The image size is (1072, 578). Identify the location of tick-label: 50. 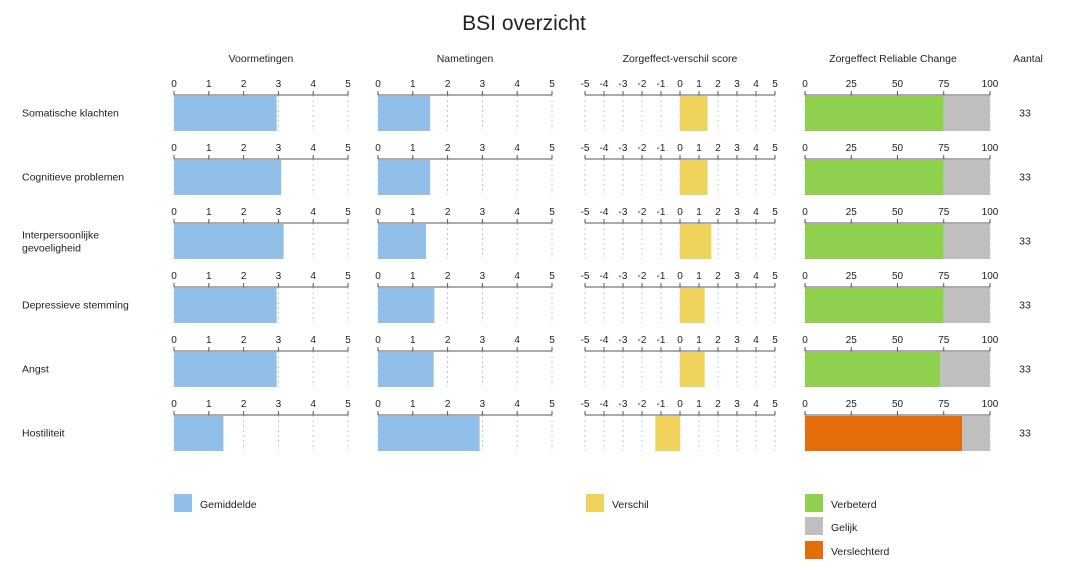
(898, 340).